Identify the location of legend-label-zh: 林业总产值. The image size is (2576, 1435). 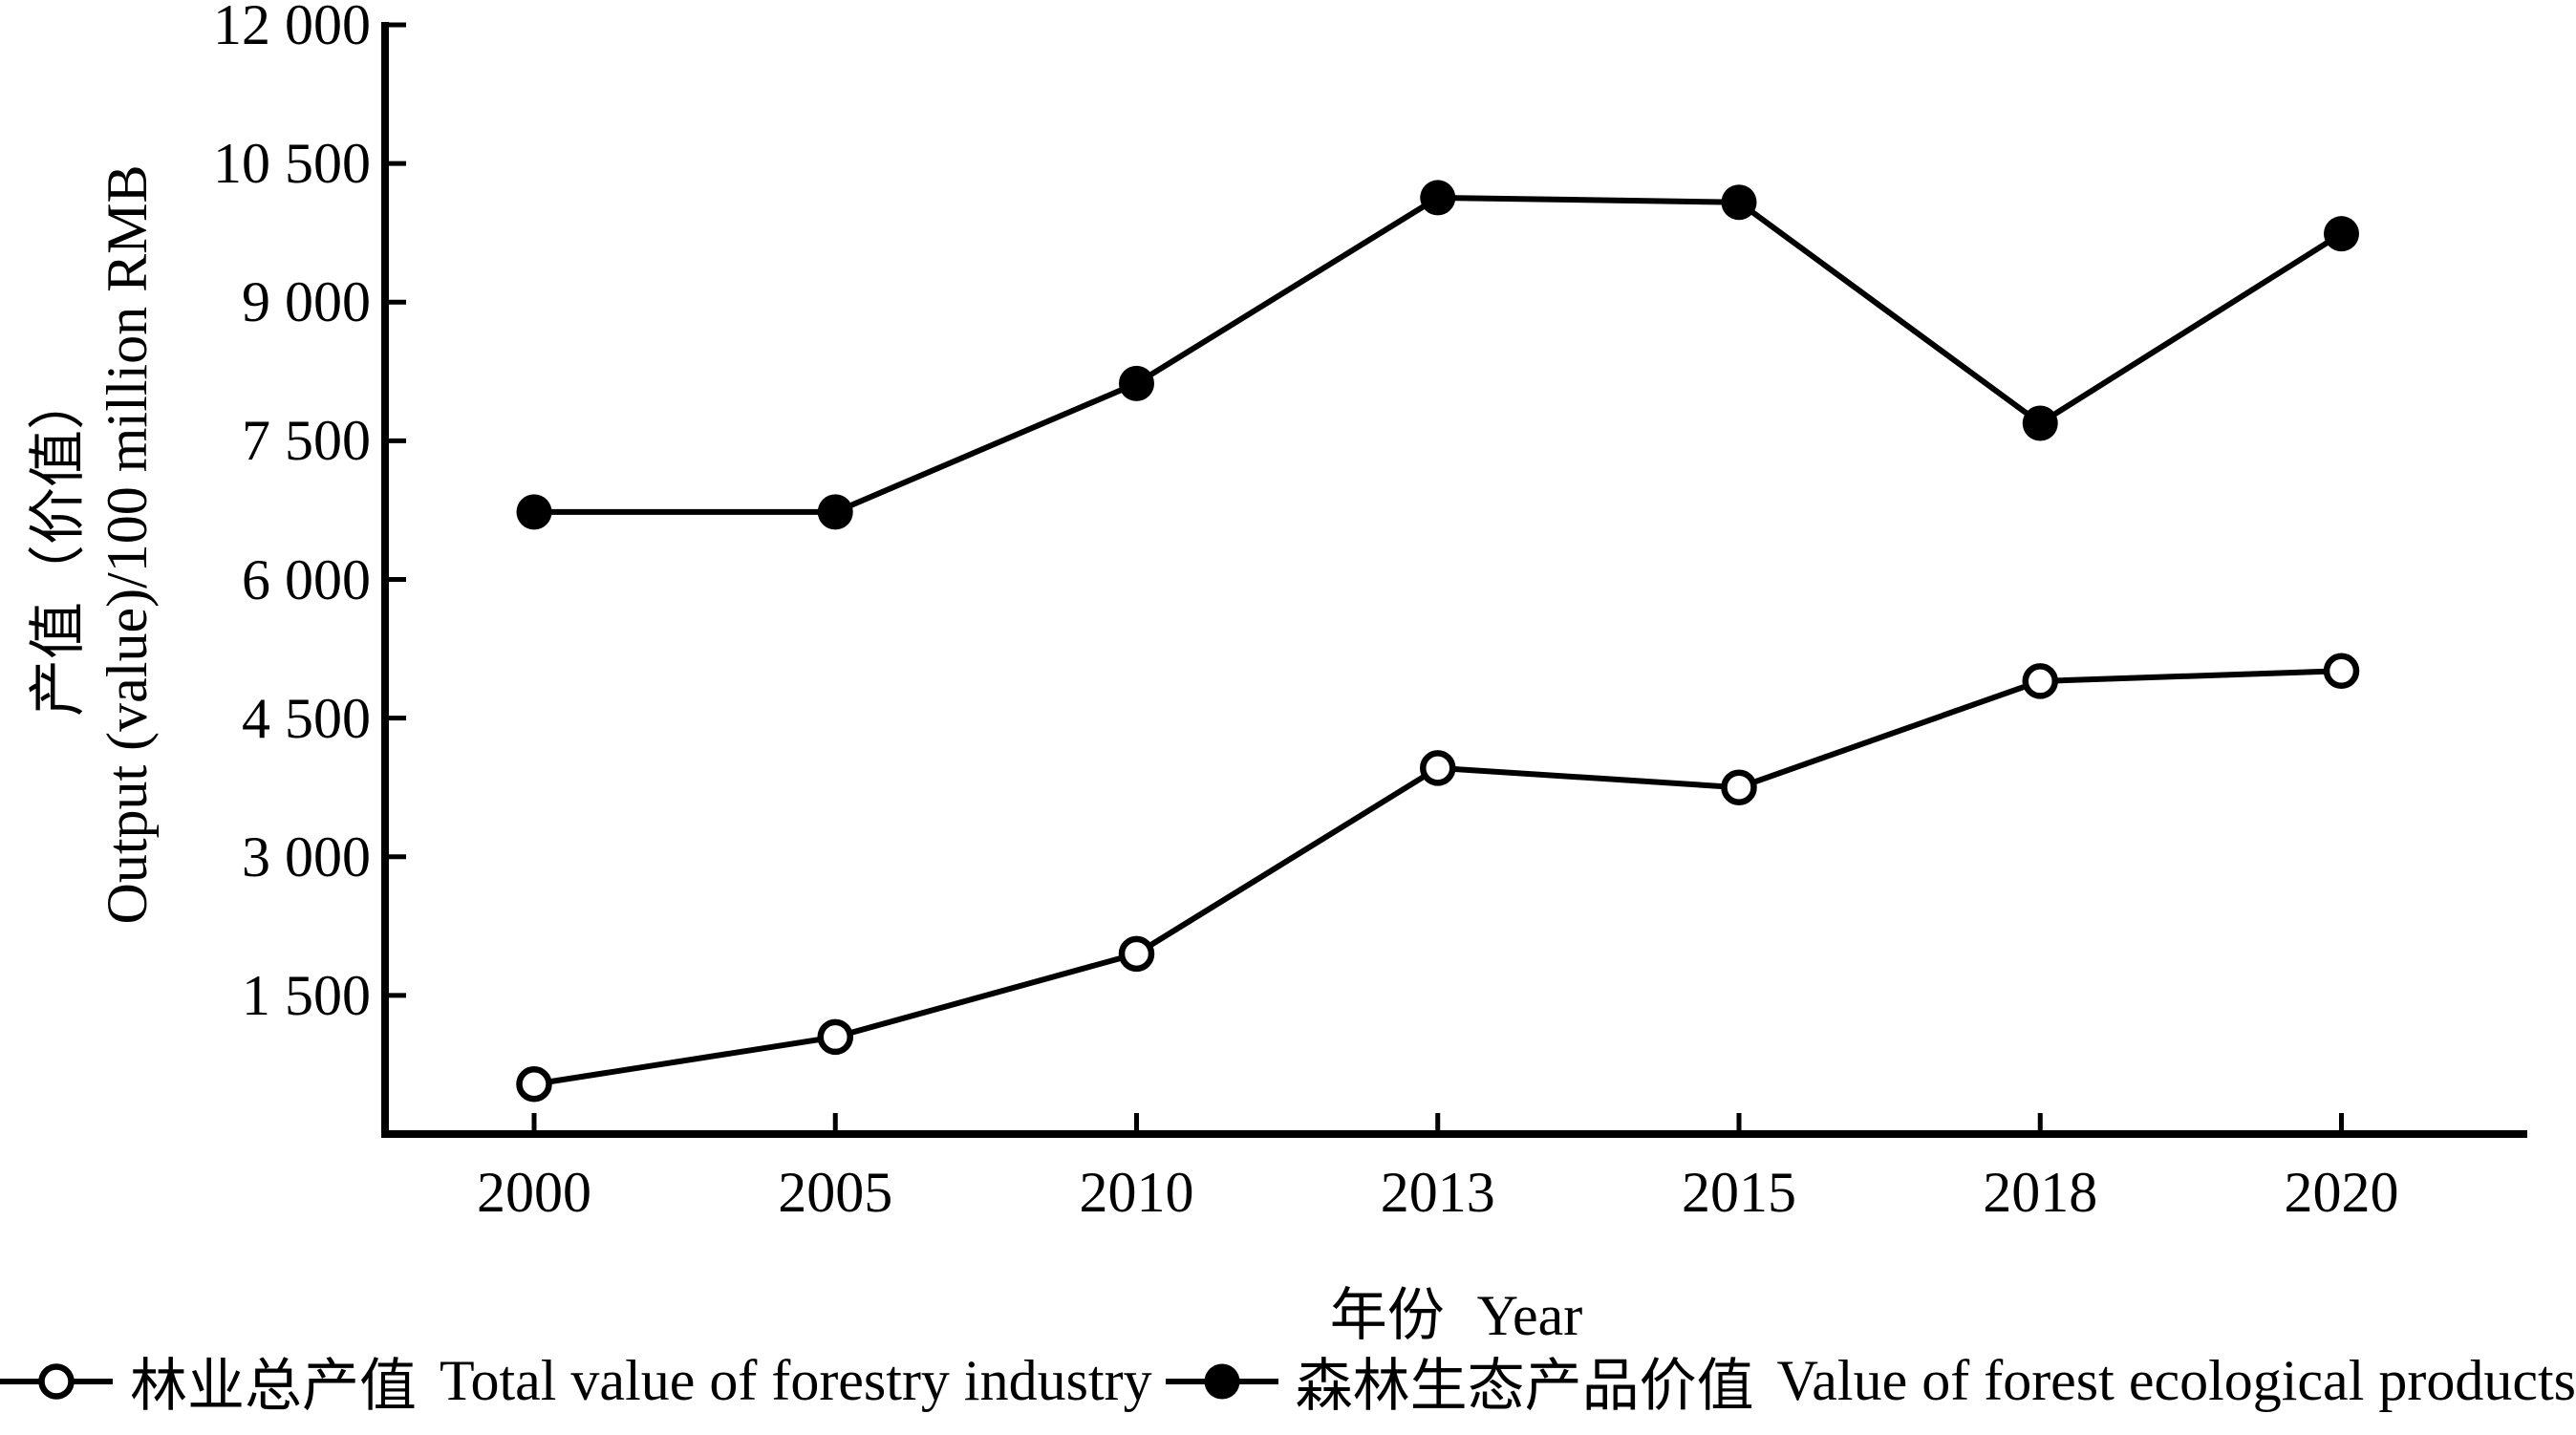
(273, 1387).